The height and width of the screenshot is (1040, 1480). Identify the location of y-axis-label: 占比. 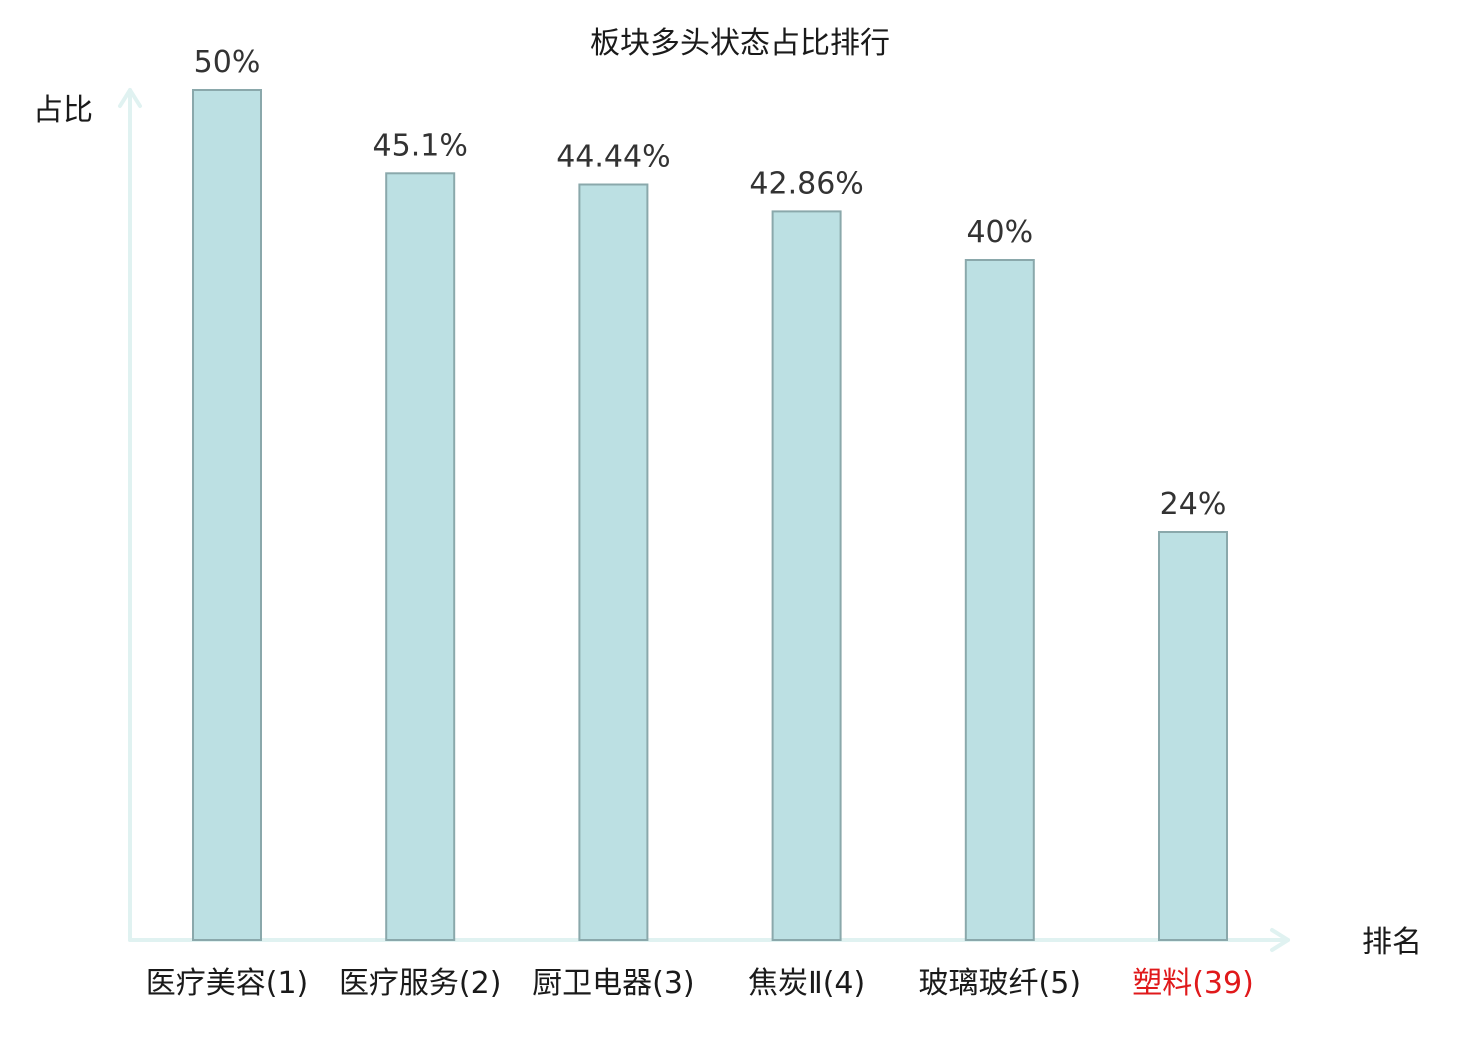
(63, 110).